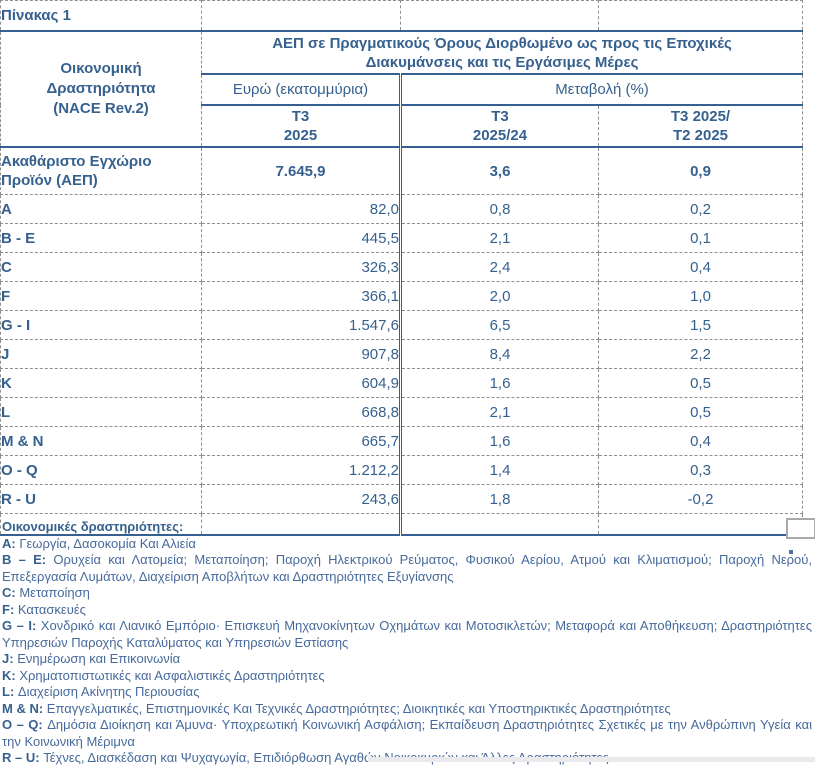 This screenshot has height=767, width=815. I want to click on footnote-item-c: C: Μεταποίηση, so click(407, 593).